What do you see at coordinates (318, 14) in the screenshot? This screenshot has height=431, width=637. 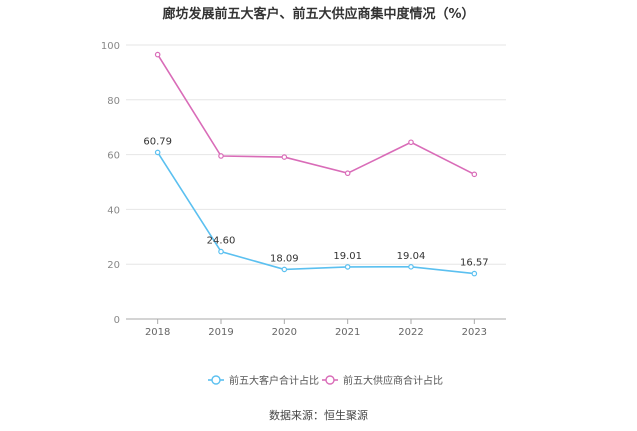 I see `chart-title: 廊坊发展前五大客户、前五大供应商集中度情况（%）` at bounding box center [318, 14].